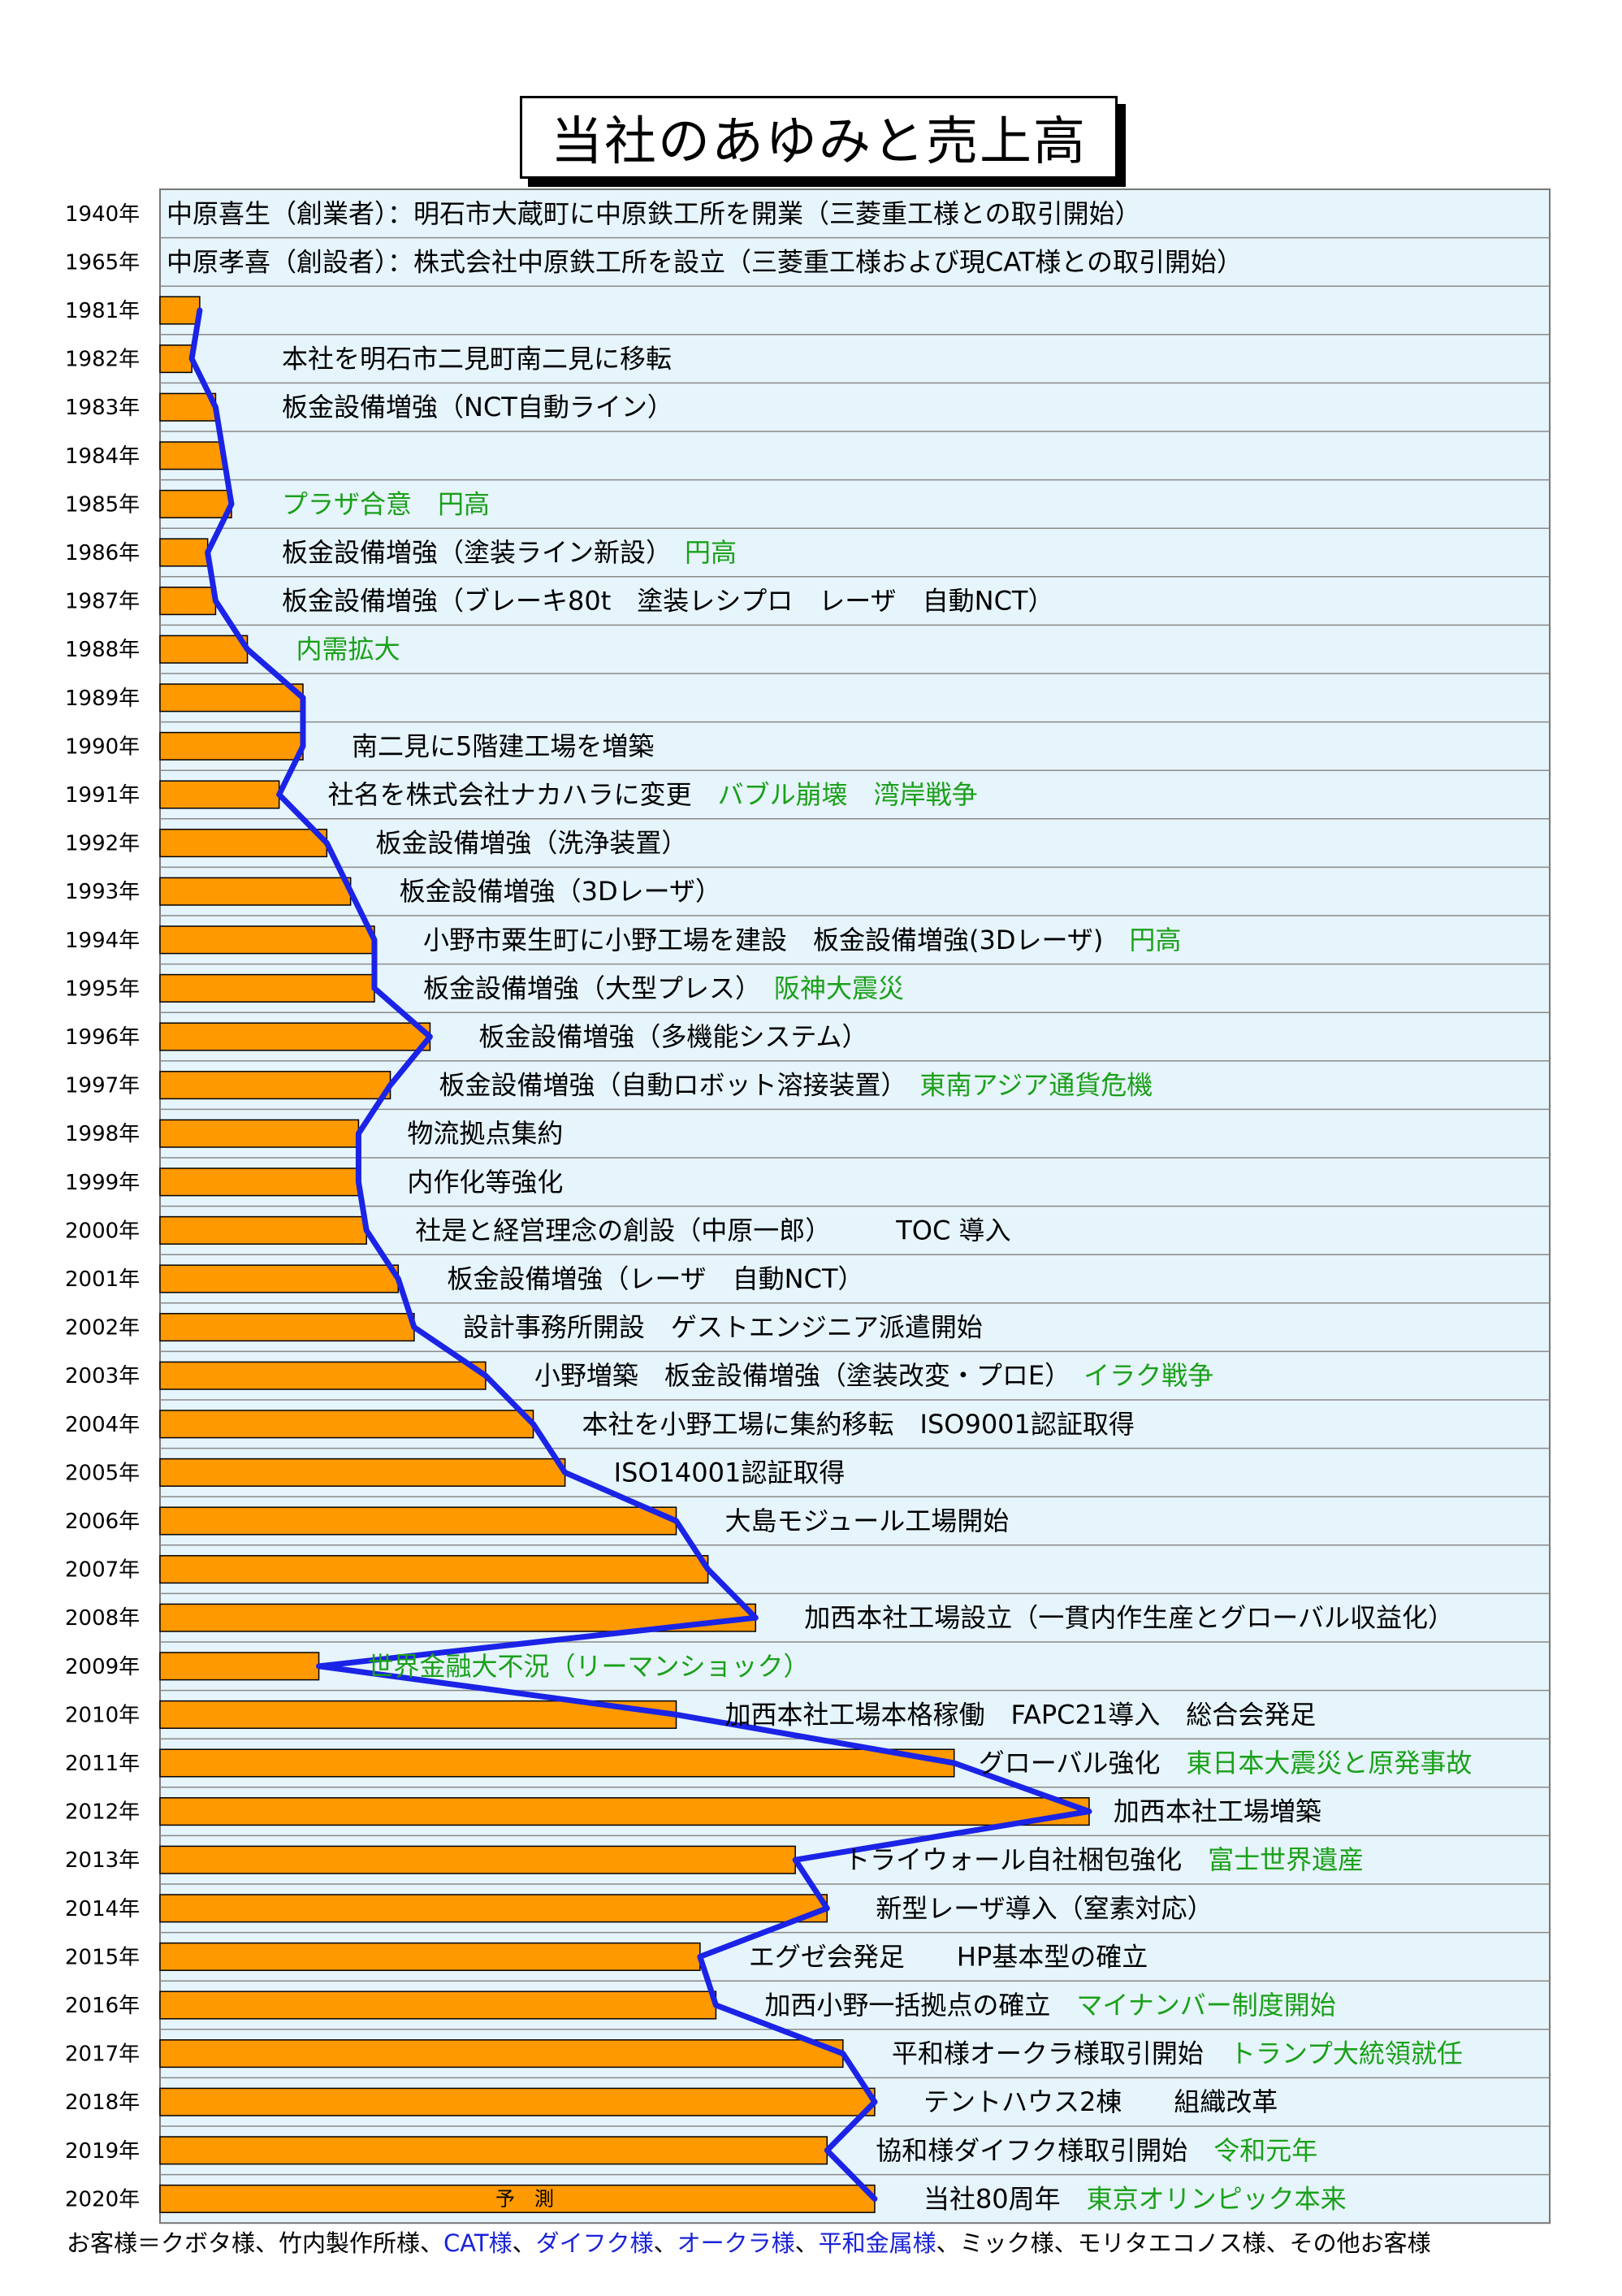 This screenshot has height=2296, width=1622. I want to click on year-label: 1990年, so click(103, 746).